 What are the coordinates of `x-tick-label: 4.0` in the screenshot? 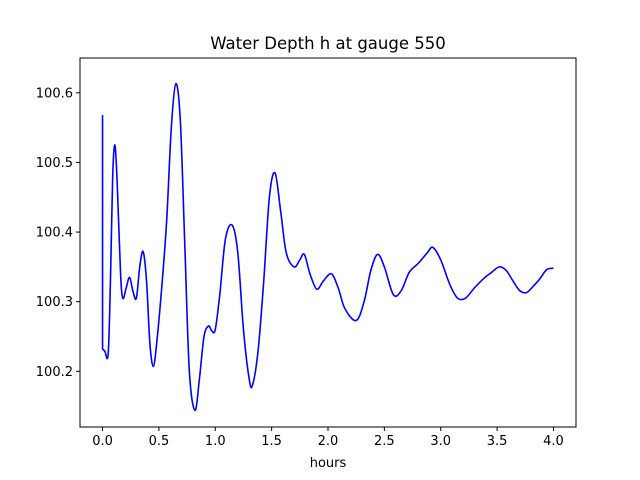 It's located at (553, 441).